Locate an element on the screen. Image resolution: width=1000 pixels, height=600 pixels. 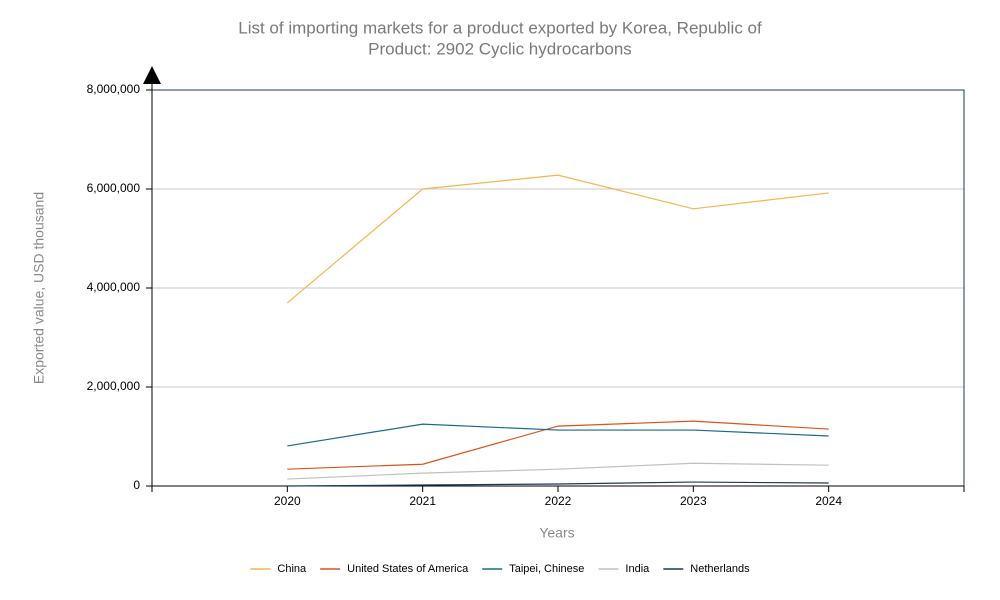
y-tick-label: 2,000,000 is located at coordinates (114, 386).